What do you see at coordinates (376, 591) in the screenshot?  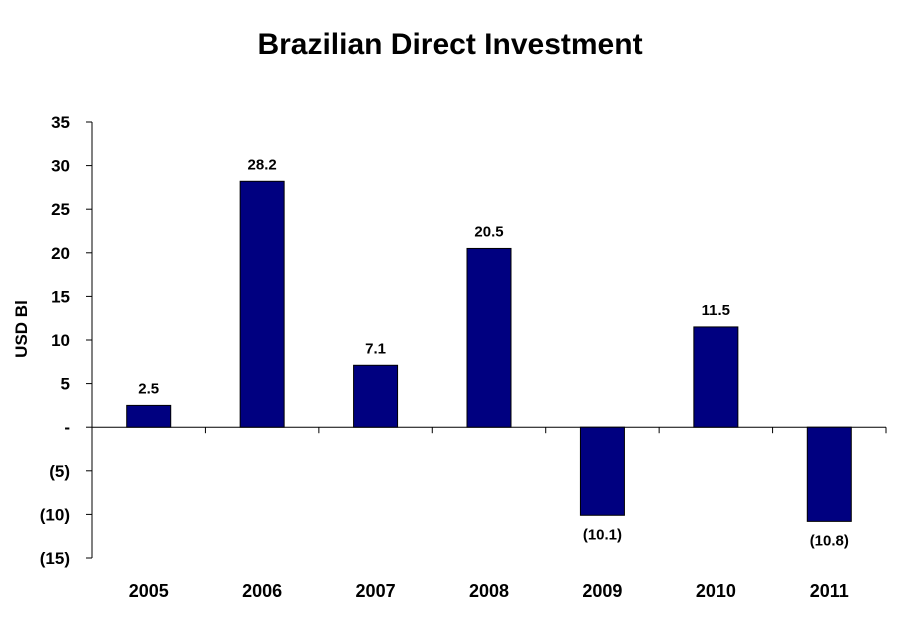 I see `x-tick-label: 2007` at bounding box center [376, 591].